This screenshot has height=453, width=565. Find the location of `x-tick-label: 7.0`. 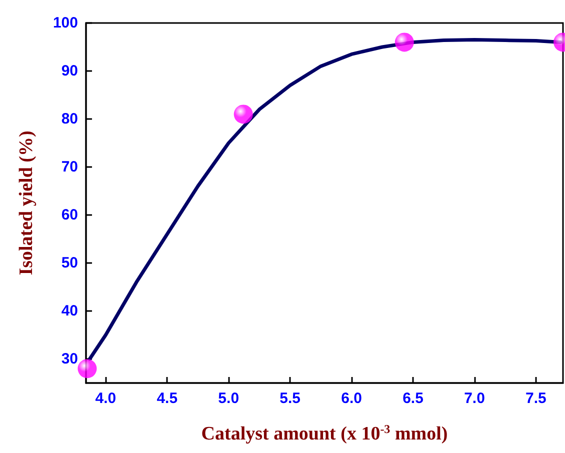

x-tick-label: 7.0 is located at coordinates (474, 398).